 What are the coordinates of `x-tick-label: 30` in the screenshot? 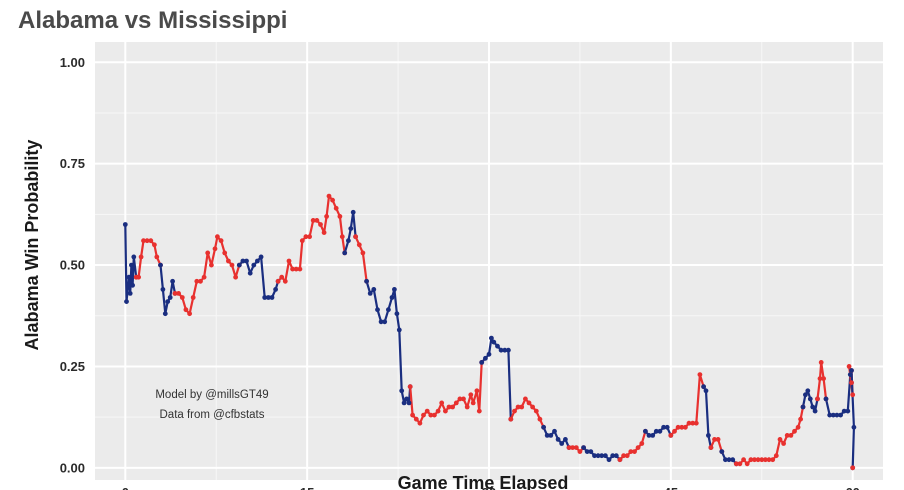 It's located at (489, 487).